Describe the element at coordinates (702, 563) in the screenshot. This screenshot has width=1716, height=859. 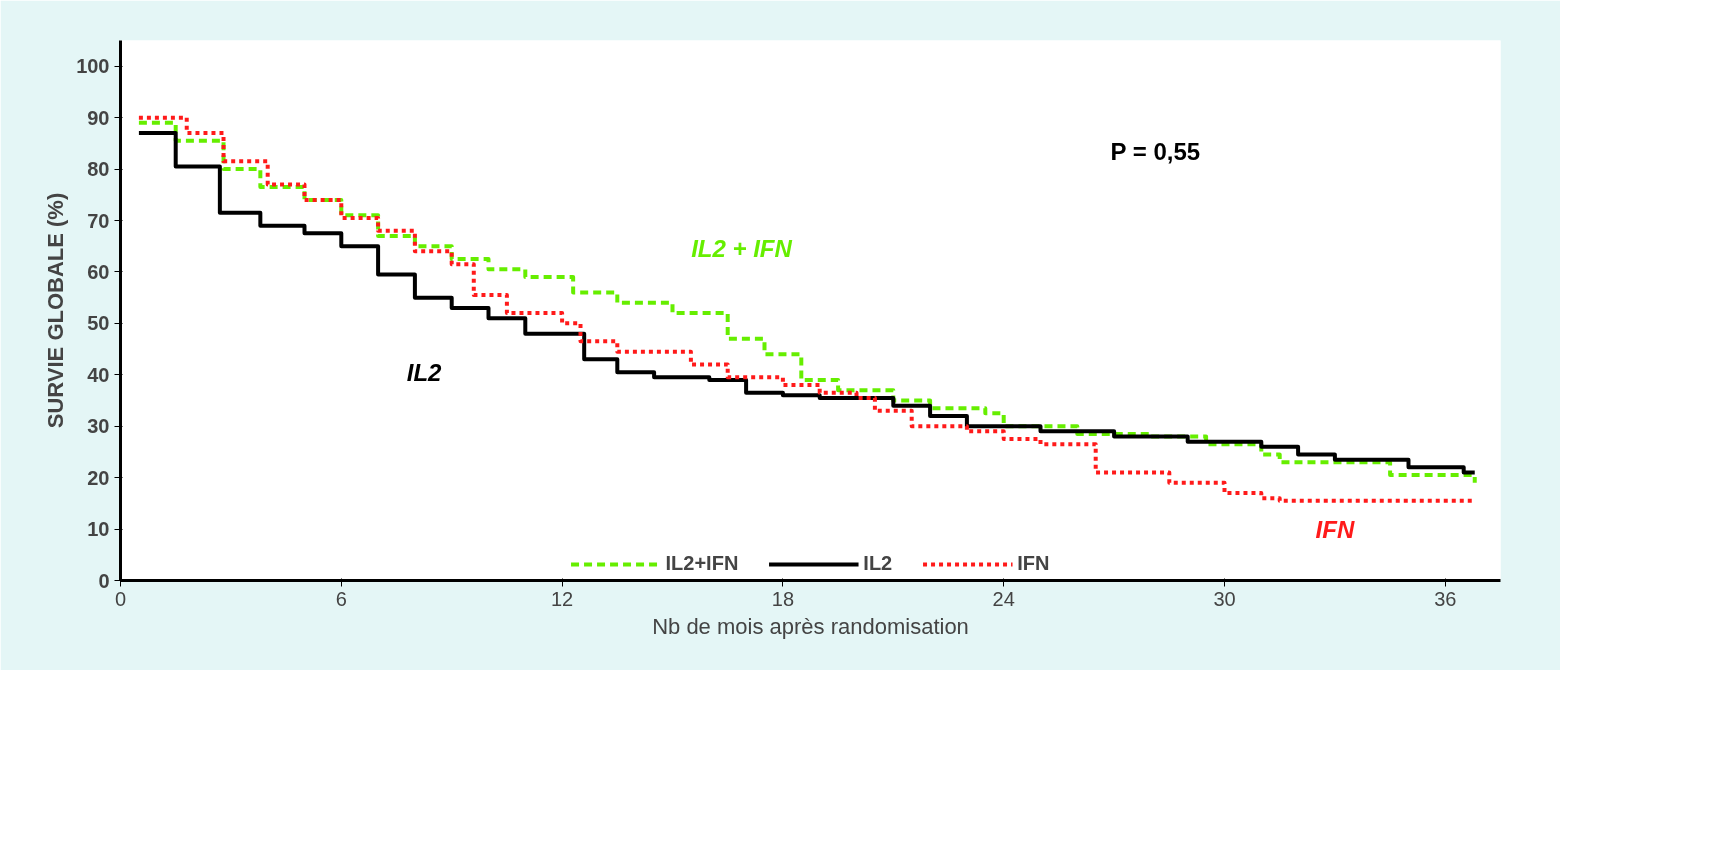
I see `legend-label: IL2+IFN` at that location.